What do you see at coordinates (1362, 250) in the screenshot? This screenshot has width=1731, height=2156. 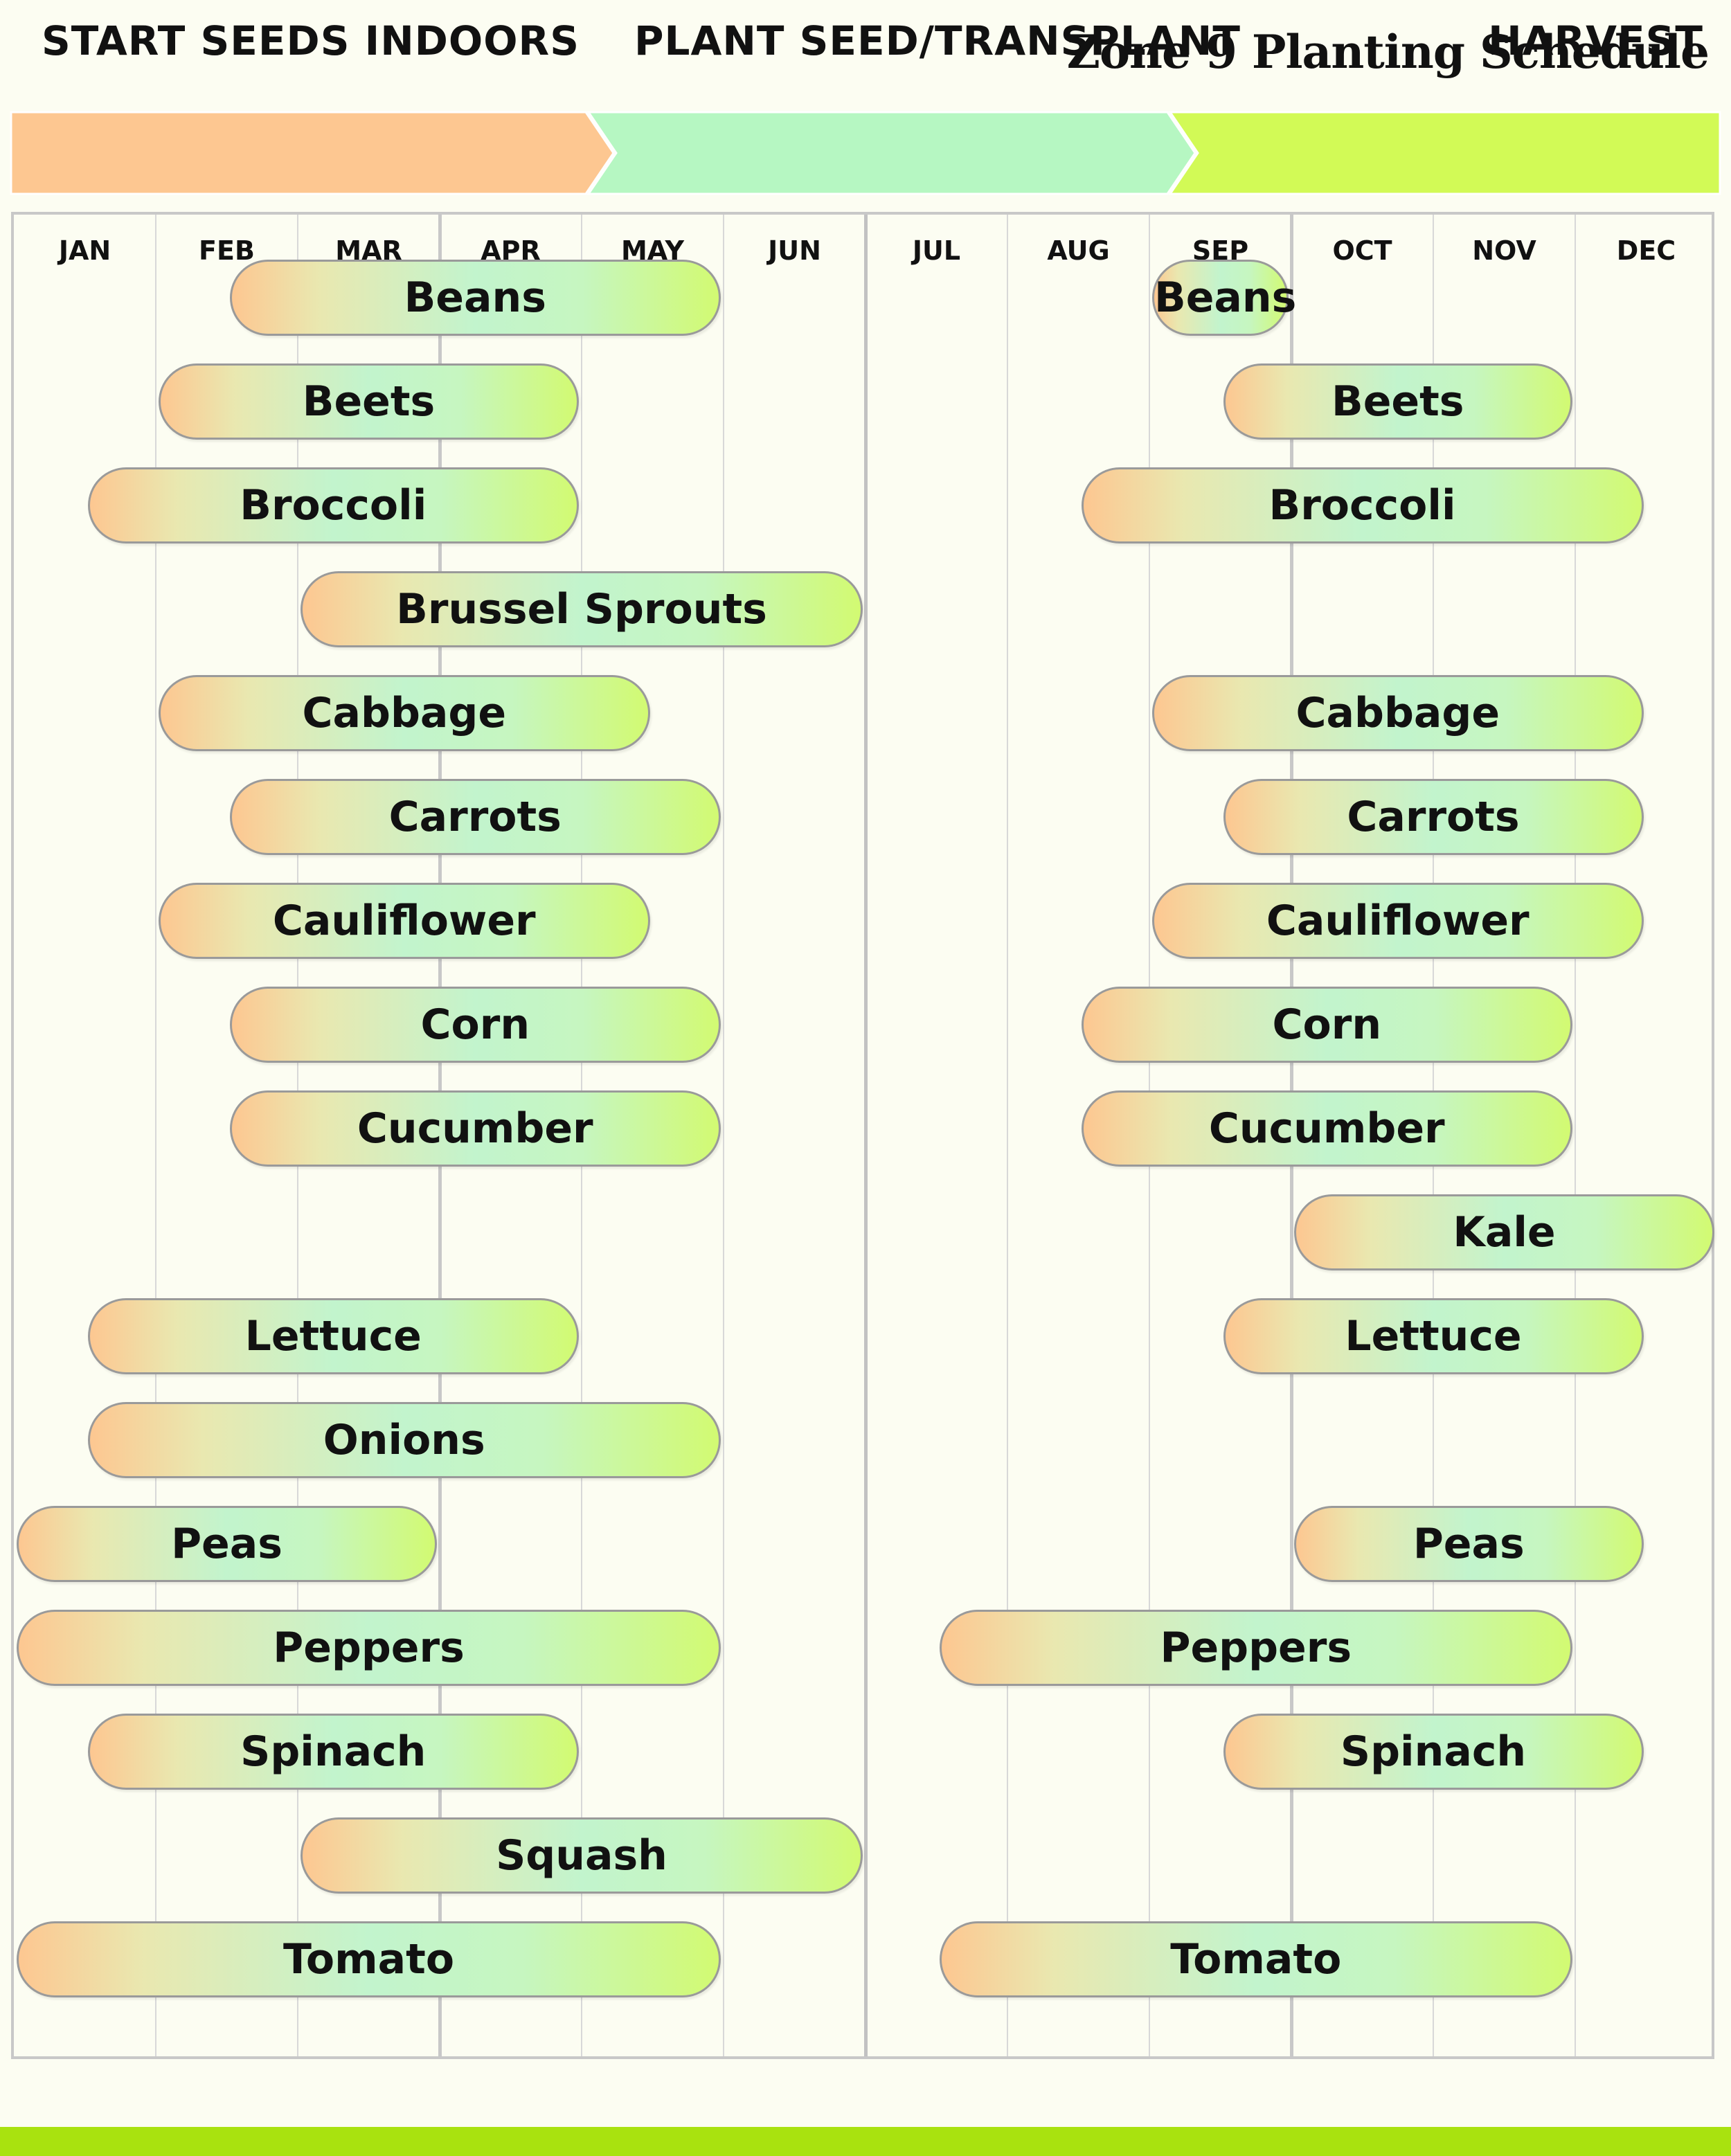 I see `month-label-oct: OCT` at bounding box center [1362, 250].